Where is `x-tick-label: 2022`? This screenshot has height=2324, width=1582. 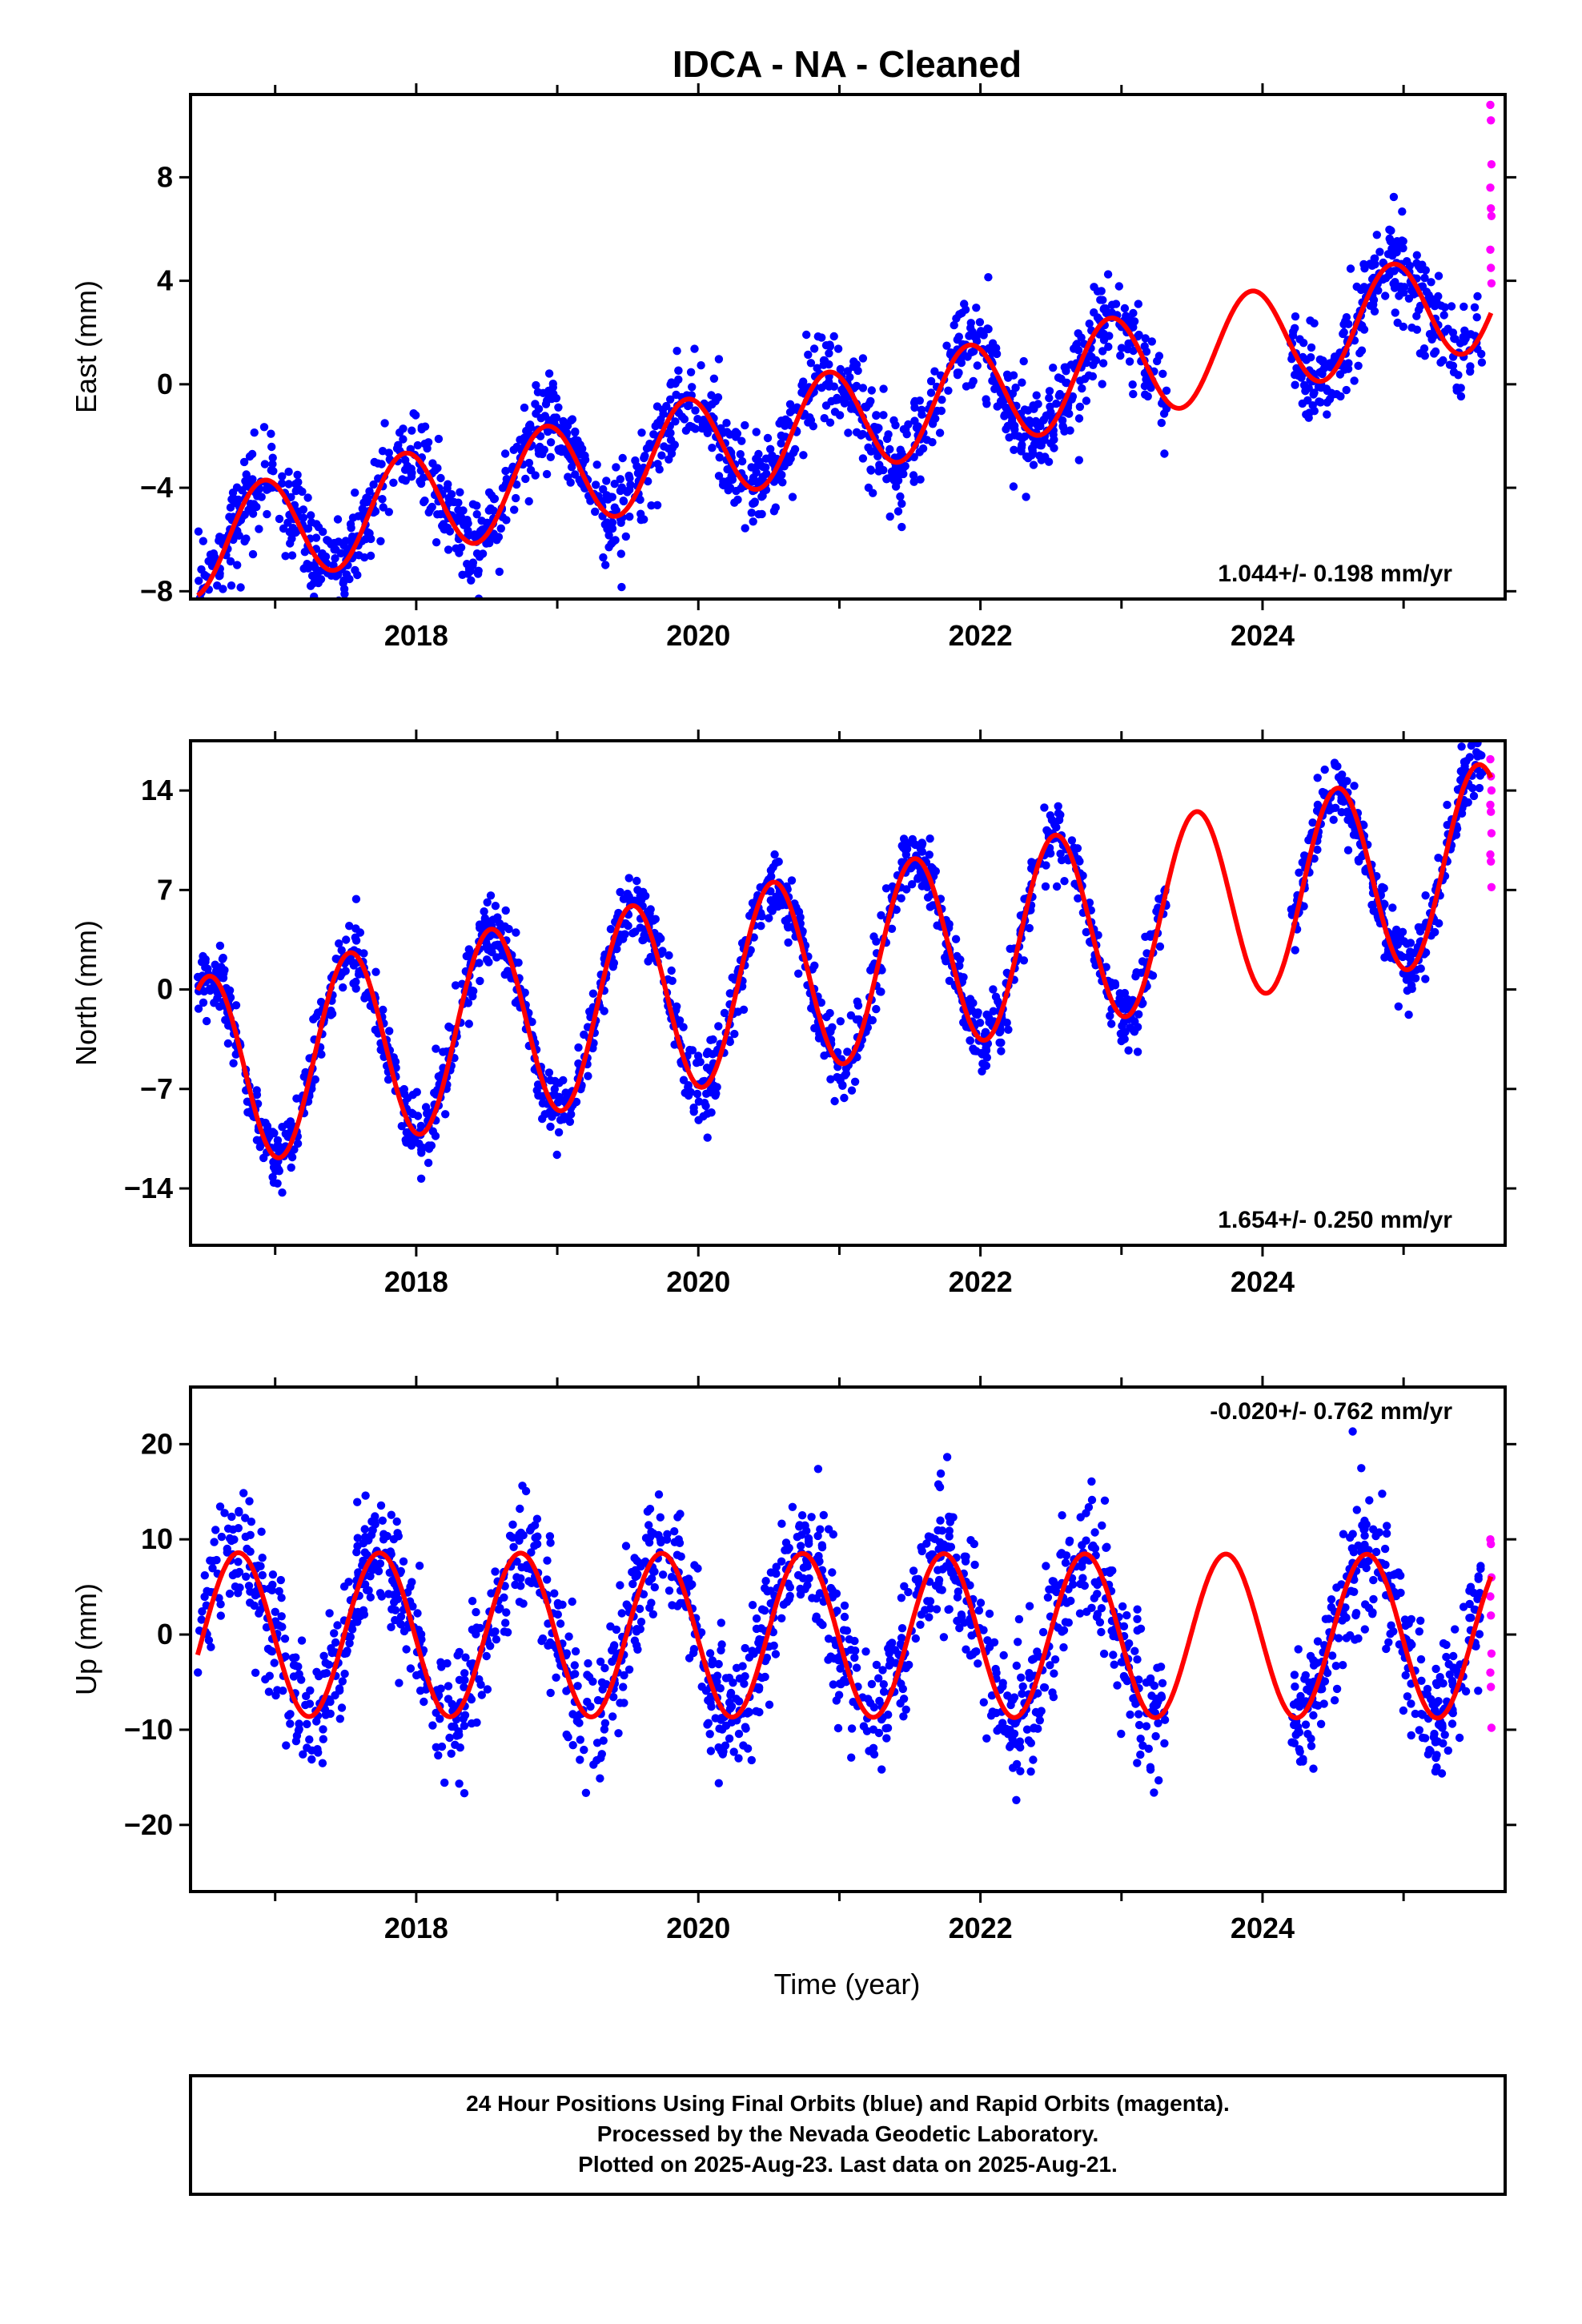 x-tick-label: 2022 is located at coordinates (981, 635).